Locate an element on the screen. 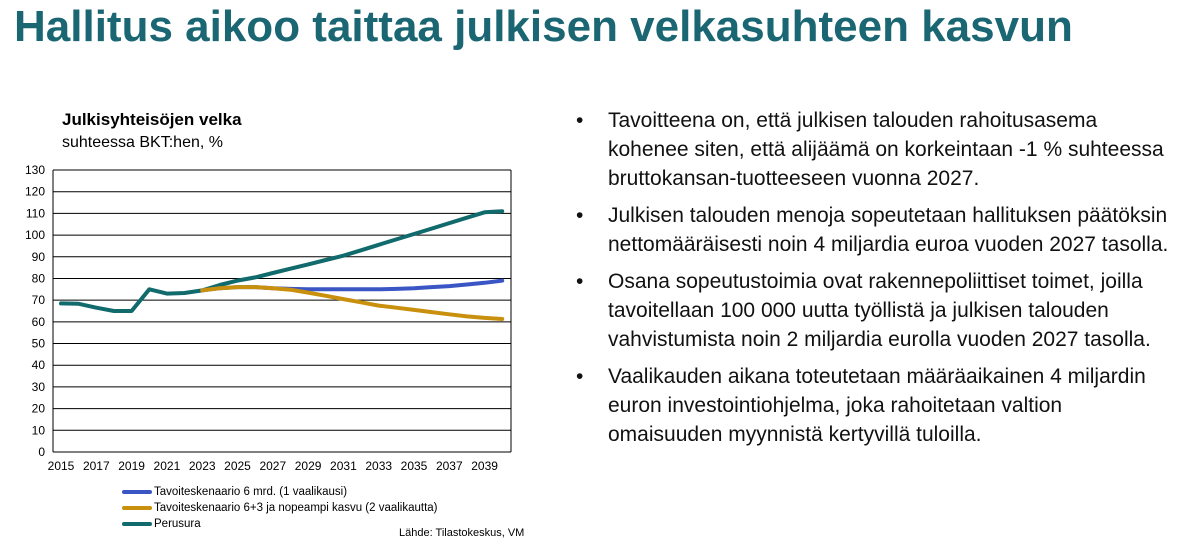 The width and height of the screenshot is (1177, 558). x-tick-label: 2033 is located at coordinates (378, 466).